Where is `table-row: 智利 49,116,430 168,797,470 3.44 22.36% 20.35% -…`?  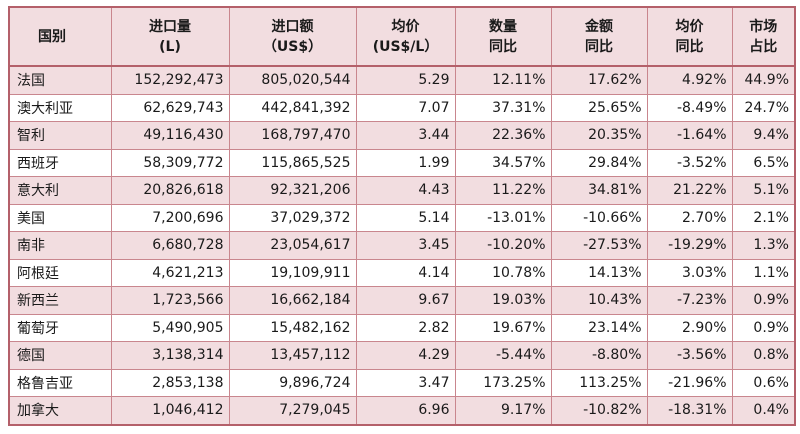
table-row: 智利 49,116,430 168,797,470 3.44 22.36% 20.35% -… is located at coordinates (402, 135).